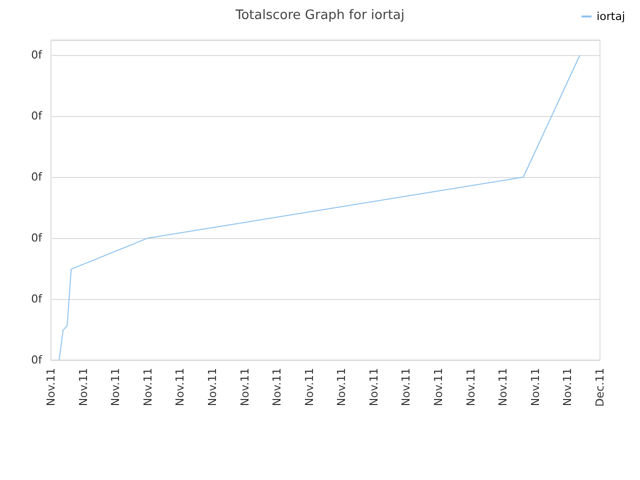 The image size is (640, 480). I want to click on chart-title: Totalscore Graph for iortaj, so click(319, 15).